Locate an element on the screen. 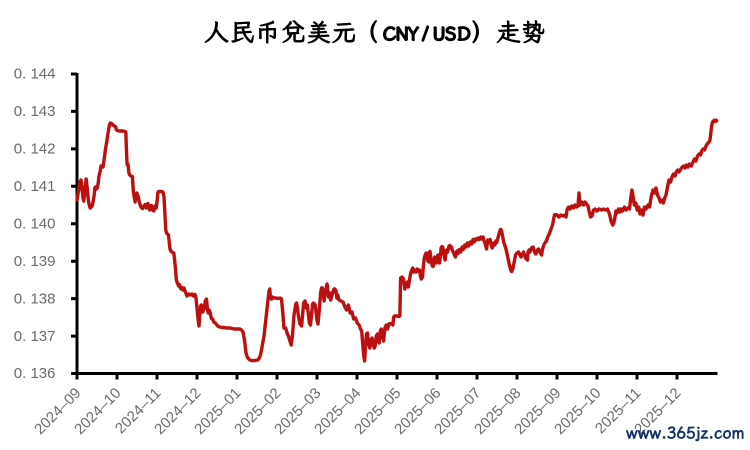  svg-text: 0. 140 is located at coordinates (35, 223).